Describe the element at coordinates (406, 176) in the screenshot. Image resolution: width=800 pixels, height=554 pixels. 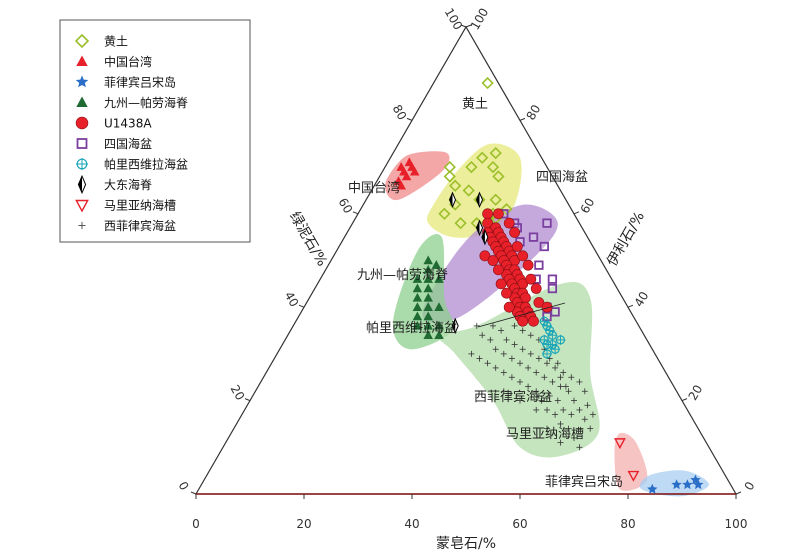
I see `point-taiwan` at that location.